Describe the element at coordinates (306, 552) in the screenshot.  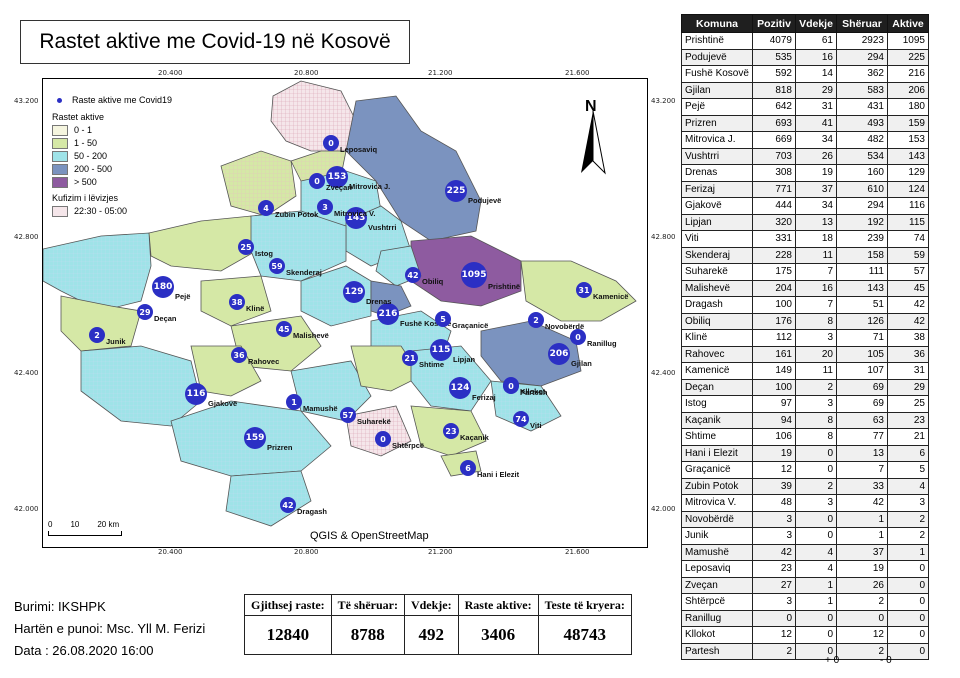
I see `coord-bottom-2: 20.800` at that location.